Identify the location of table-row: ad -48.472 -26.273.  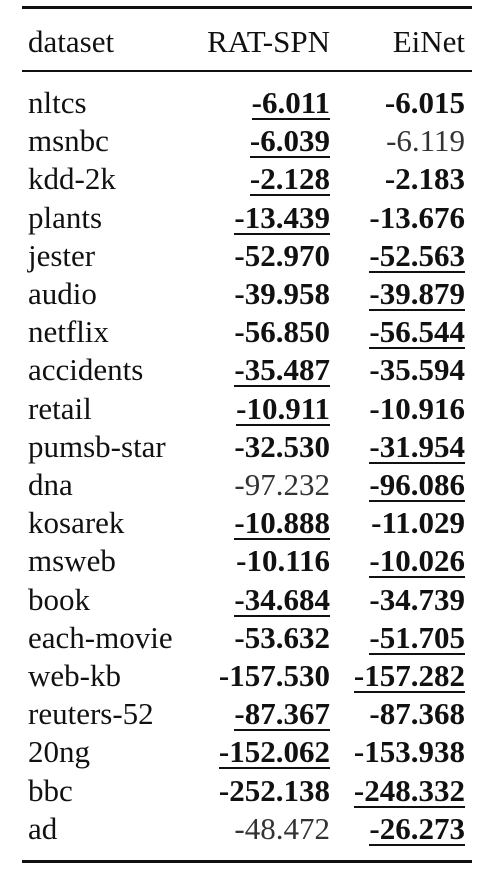
(247, 829).